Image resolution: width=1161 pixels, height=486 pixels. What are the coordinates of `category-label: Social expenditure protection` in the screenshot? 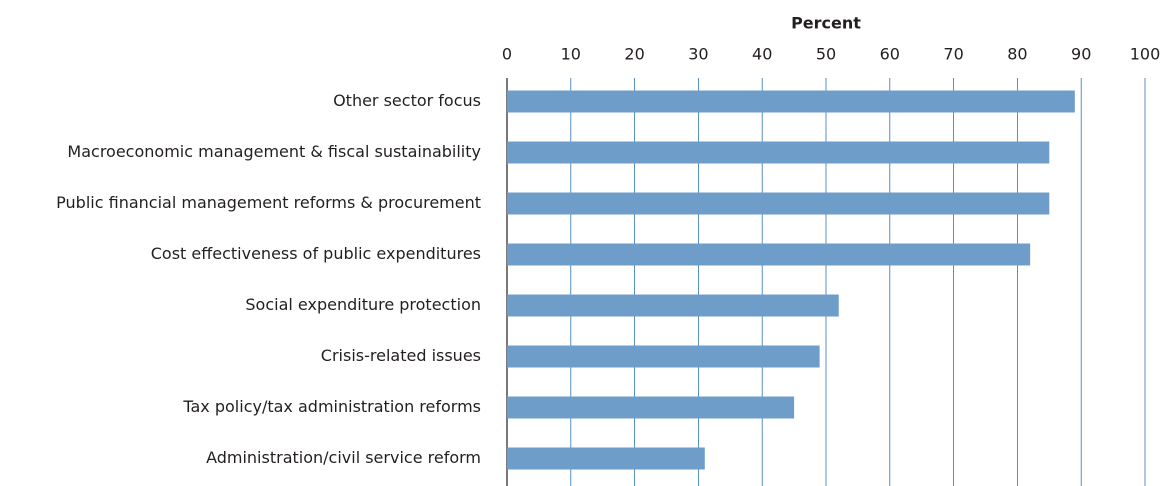 It's located at (363, 304).